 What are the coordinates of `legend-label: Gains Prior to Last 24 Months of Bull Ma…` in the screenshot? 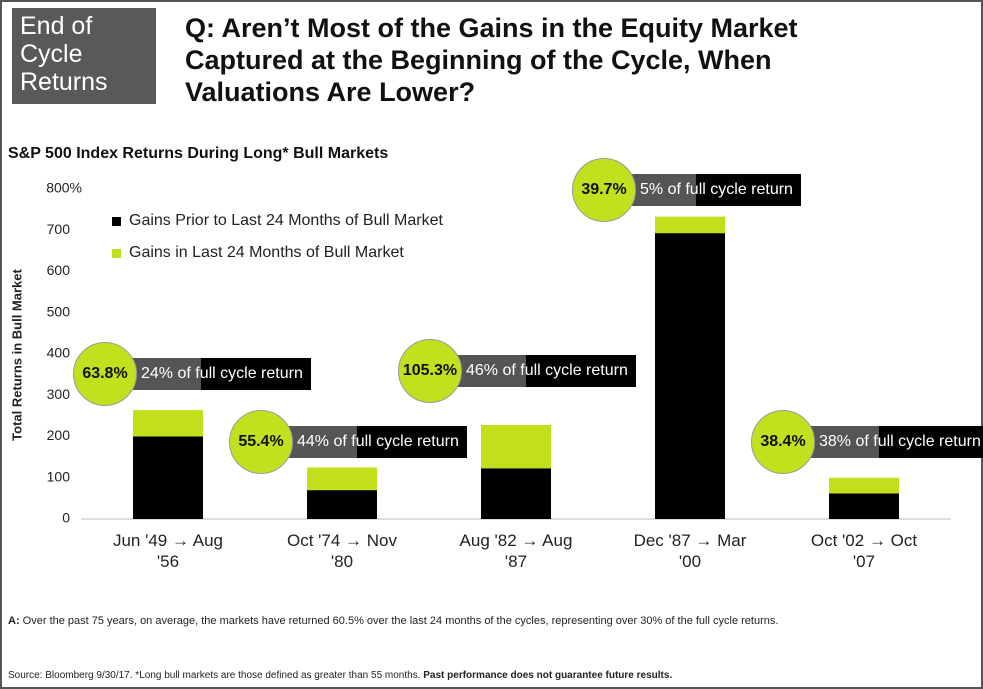 It's located at (286, 220).